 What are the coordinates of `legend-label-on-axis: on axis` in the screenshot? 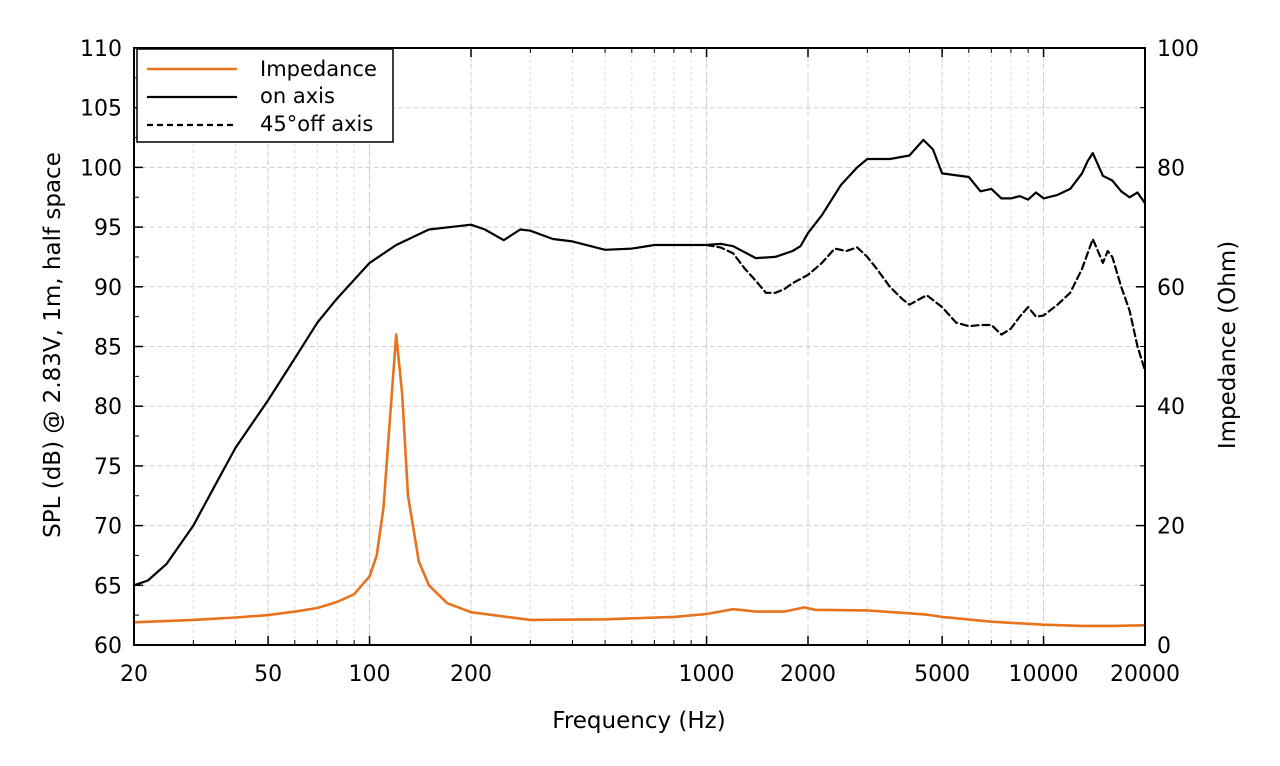 It's located at (297, 96).